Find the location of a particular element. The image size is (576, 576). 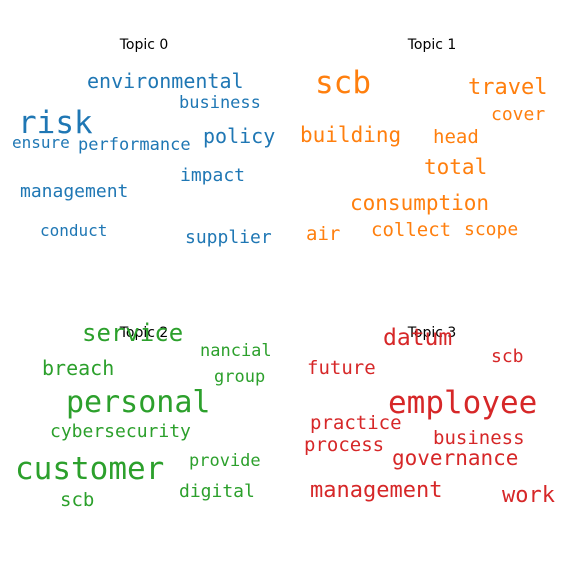

word-0-supplier: supplier is located at coordinates (228, 237).